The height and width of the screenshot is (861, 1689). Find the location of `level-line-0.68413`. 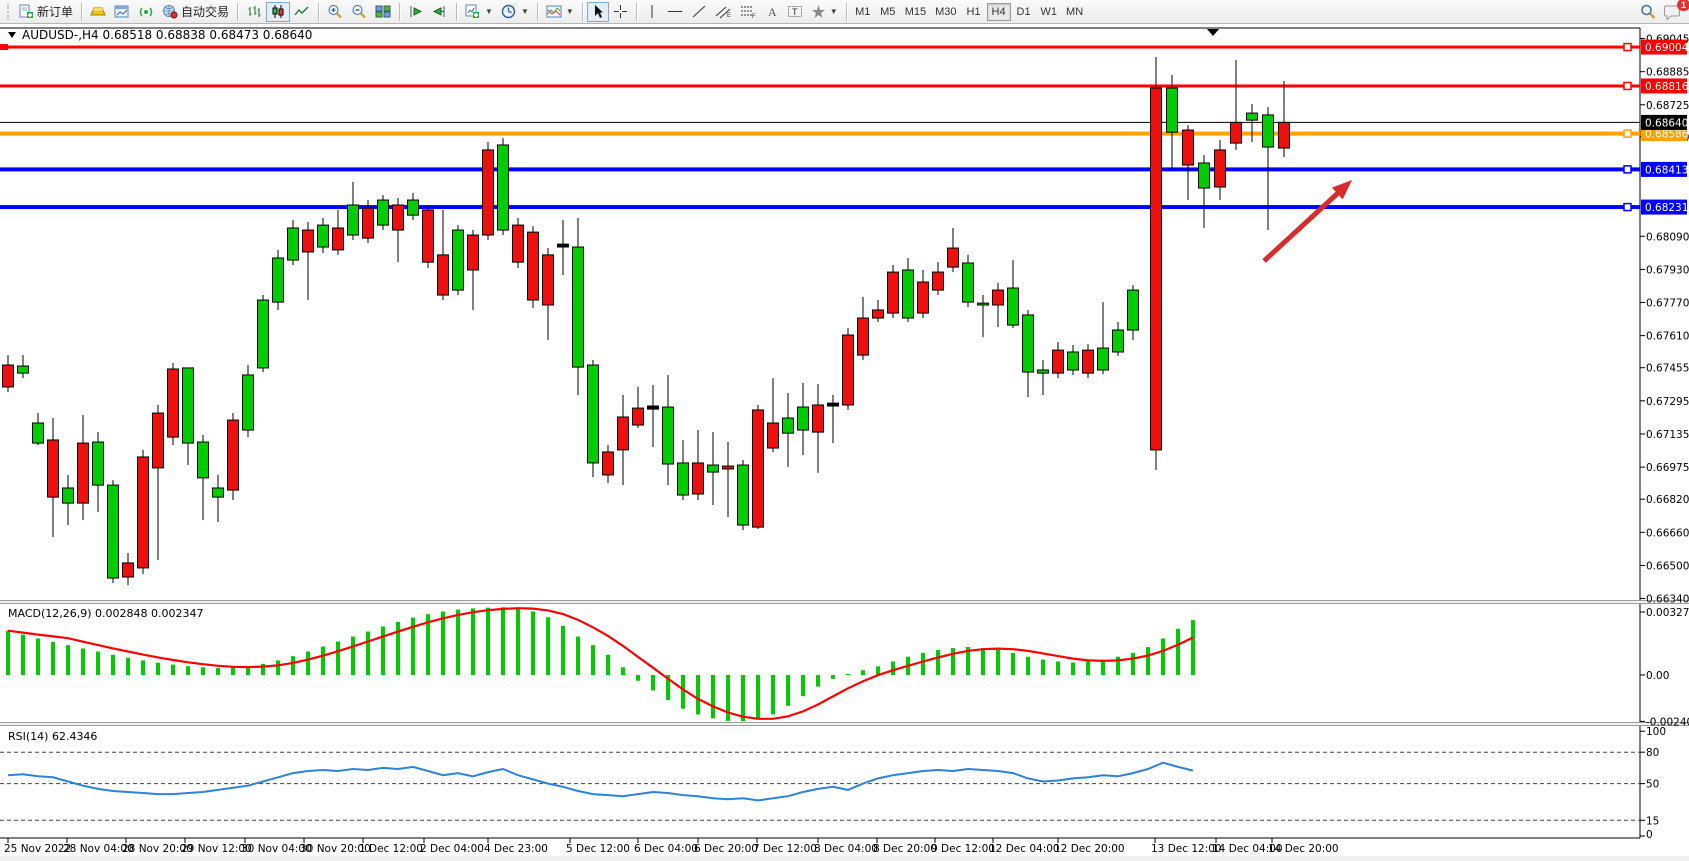

level-line-0.68413 is located at coordinates (820, 169).